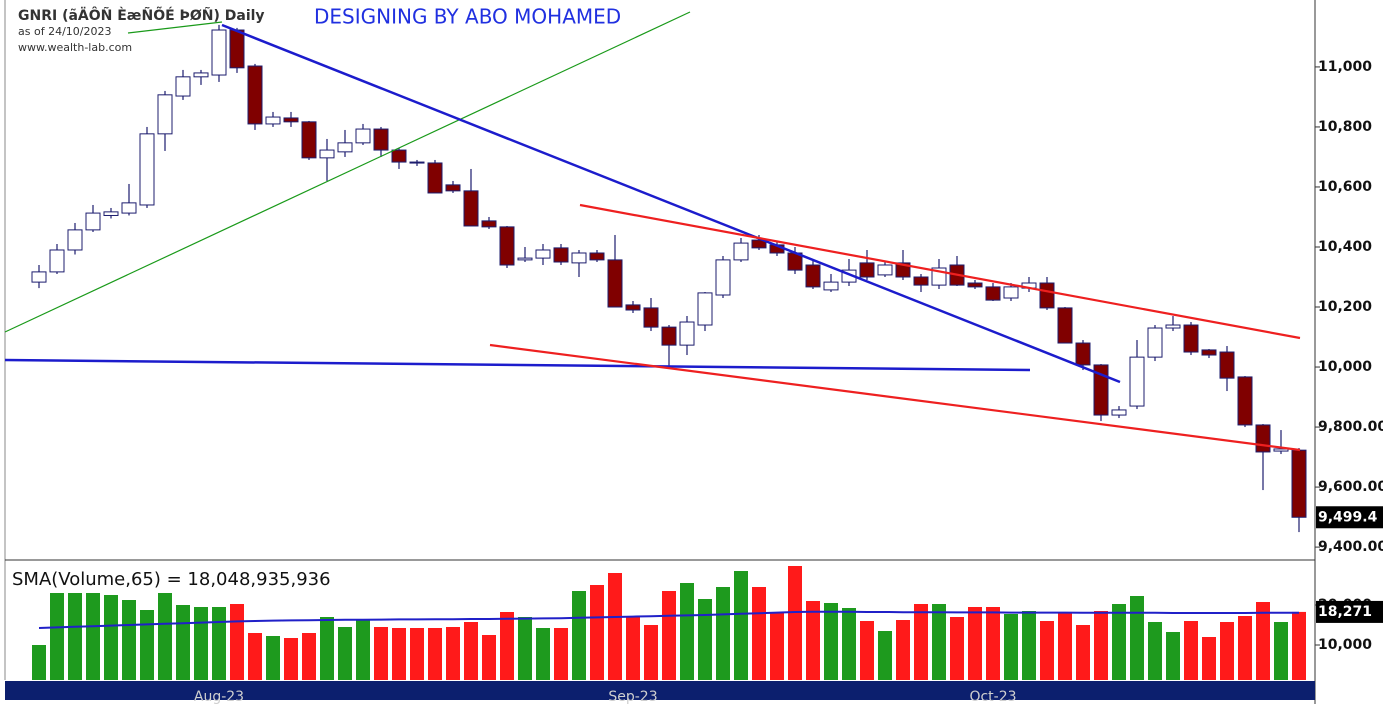 The height and width of the screenshot is (704, 1383). What do you see at coordinates (1350, 547) in the screenshot?
I see `y-tick-label: 9,400.00` at bounding box center [1350, 547].